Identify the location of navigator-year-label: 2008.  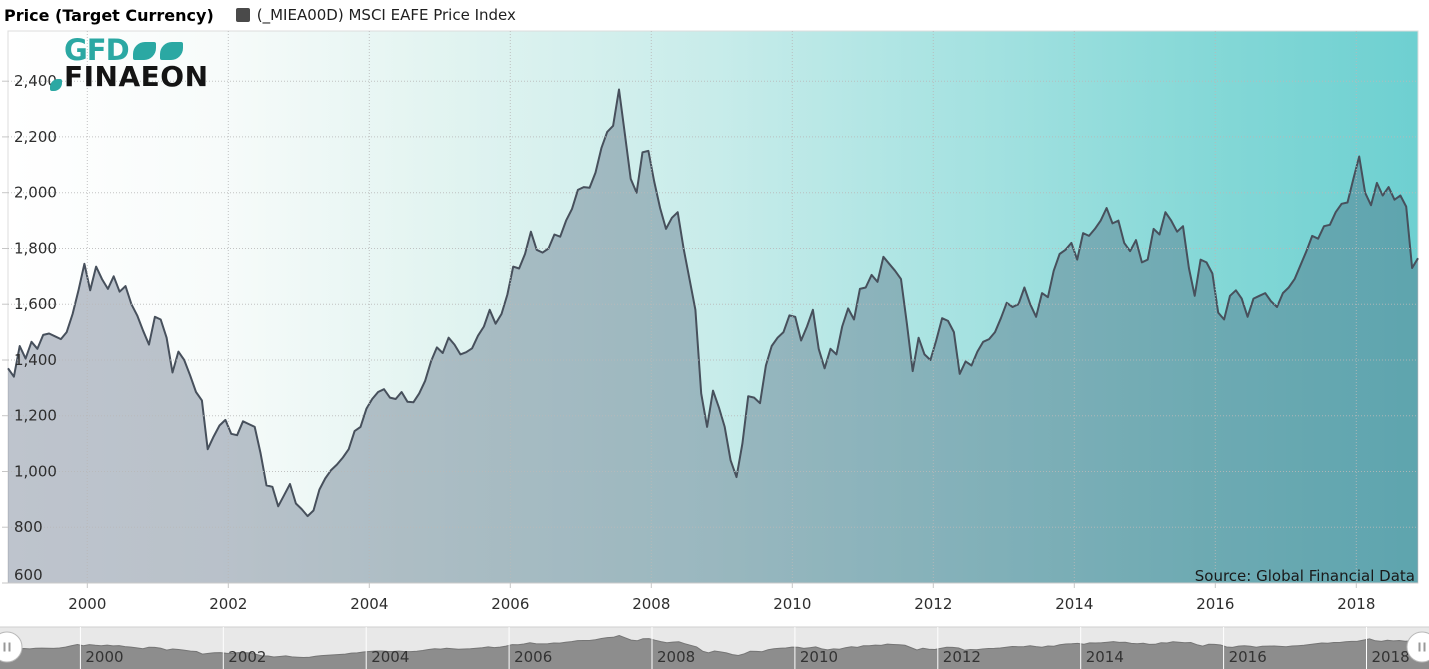
(676, 657).